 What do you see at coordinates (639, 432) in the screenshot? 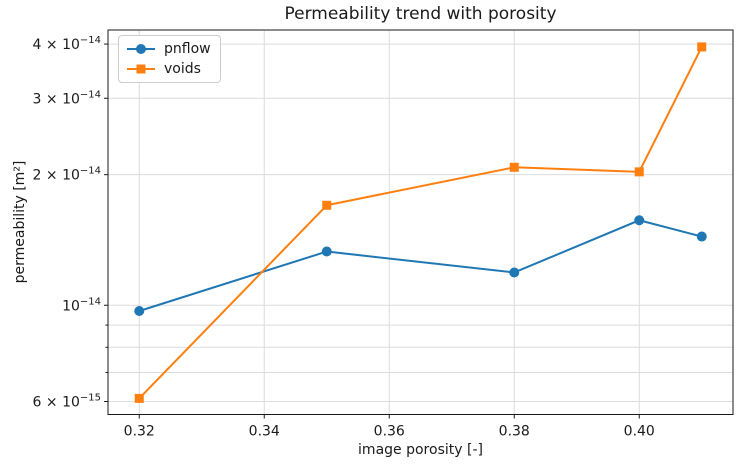
I see `x-tick-label: 0.40` at bounding box center [639, 432].